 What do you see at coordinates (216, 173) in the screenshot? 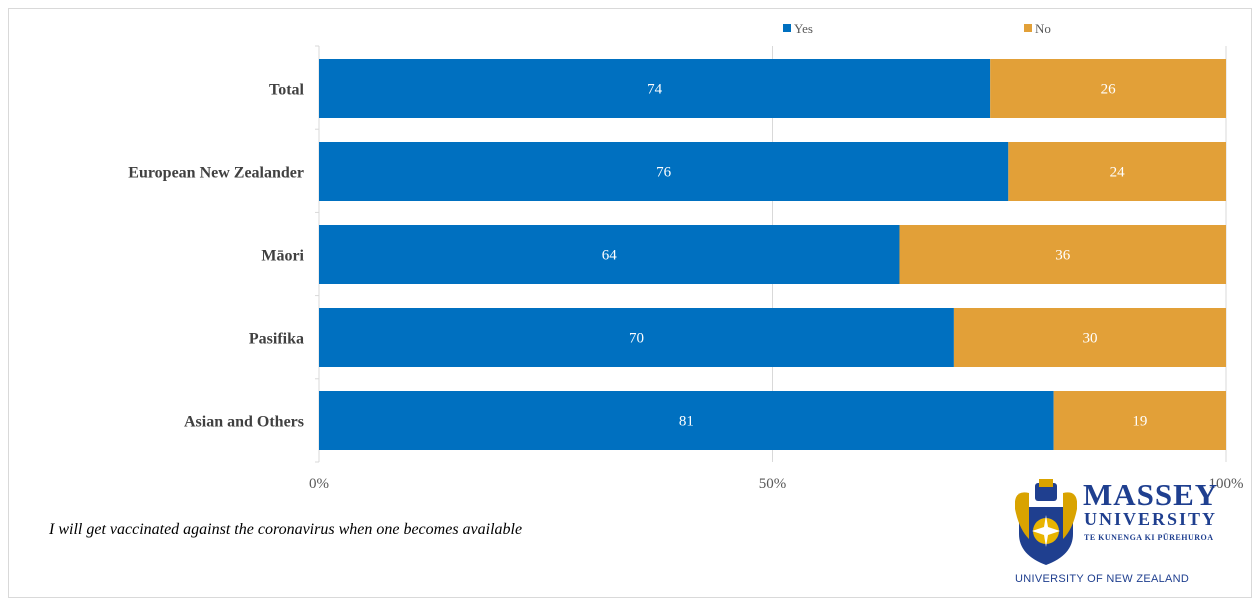
I see `category-label-1: European New Zealander` at bounding box center [216, 173].